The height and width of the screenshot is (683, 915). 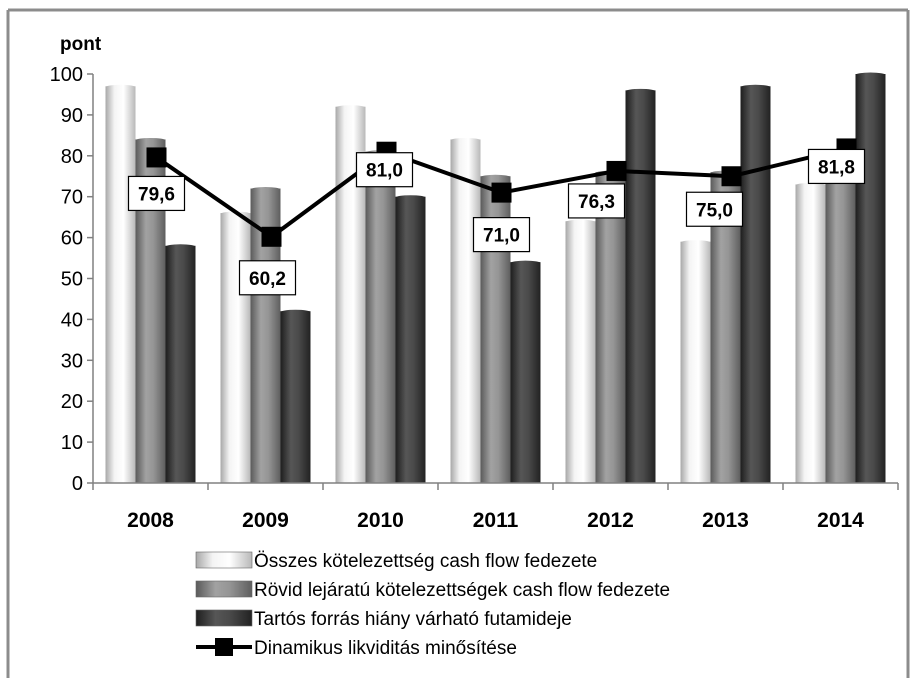 I want to click on y-tick-label: 60, so click(x=72, y=239).